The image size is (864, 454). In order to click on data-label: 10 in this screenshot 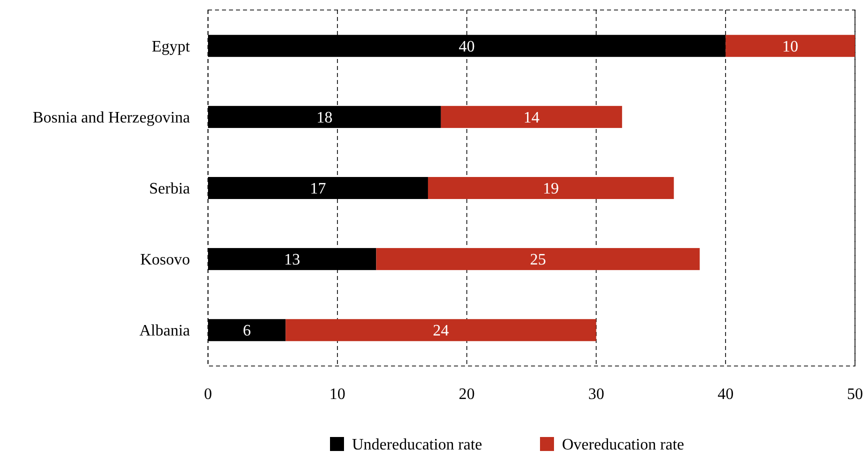, I will do `click(790, 47)`.